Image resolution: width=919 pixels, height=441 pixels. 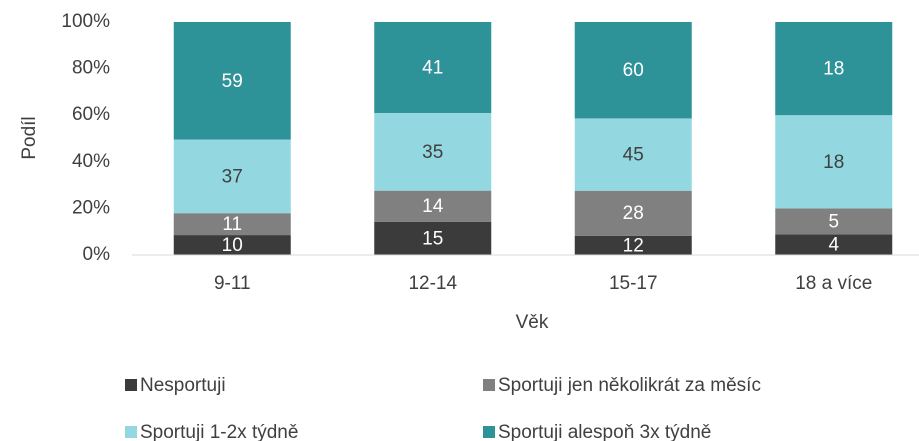 I want to click on data-label: 59, so click(x=232, y=81).